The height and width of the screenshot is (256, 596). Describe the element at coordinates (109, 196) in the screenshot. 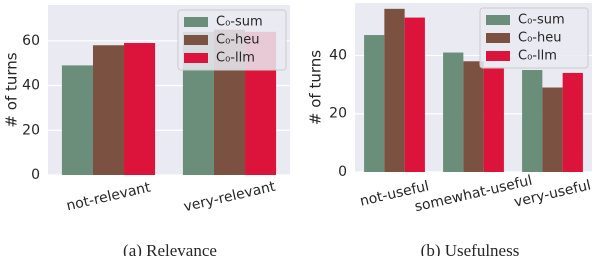

I see `x-tick-label: not-relevant` at that location.